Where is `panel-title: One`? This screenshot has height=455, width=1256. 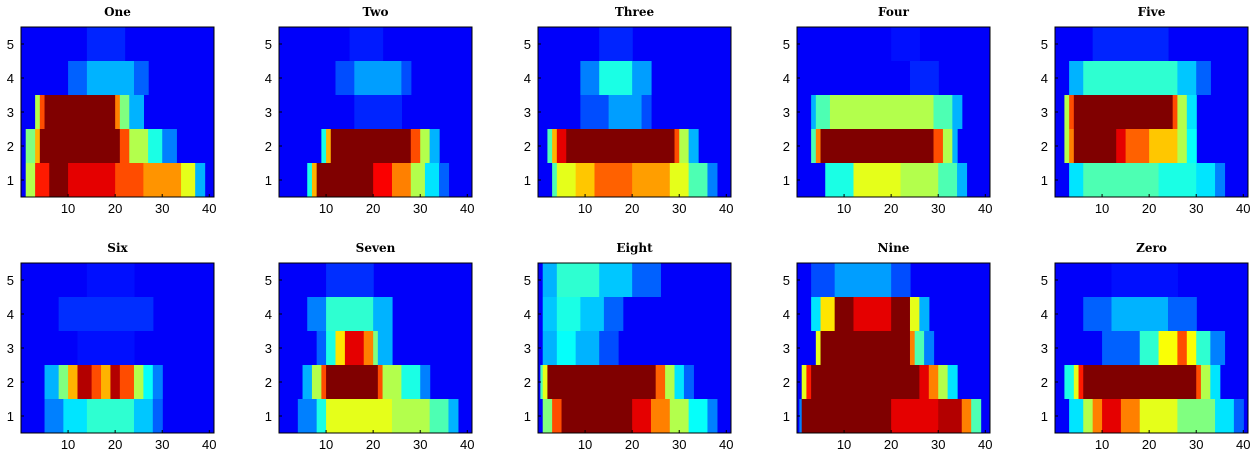
panel-title: One is located at coordinates (117, 12).